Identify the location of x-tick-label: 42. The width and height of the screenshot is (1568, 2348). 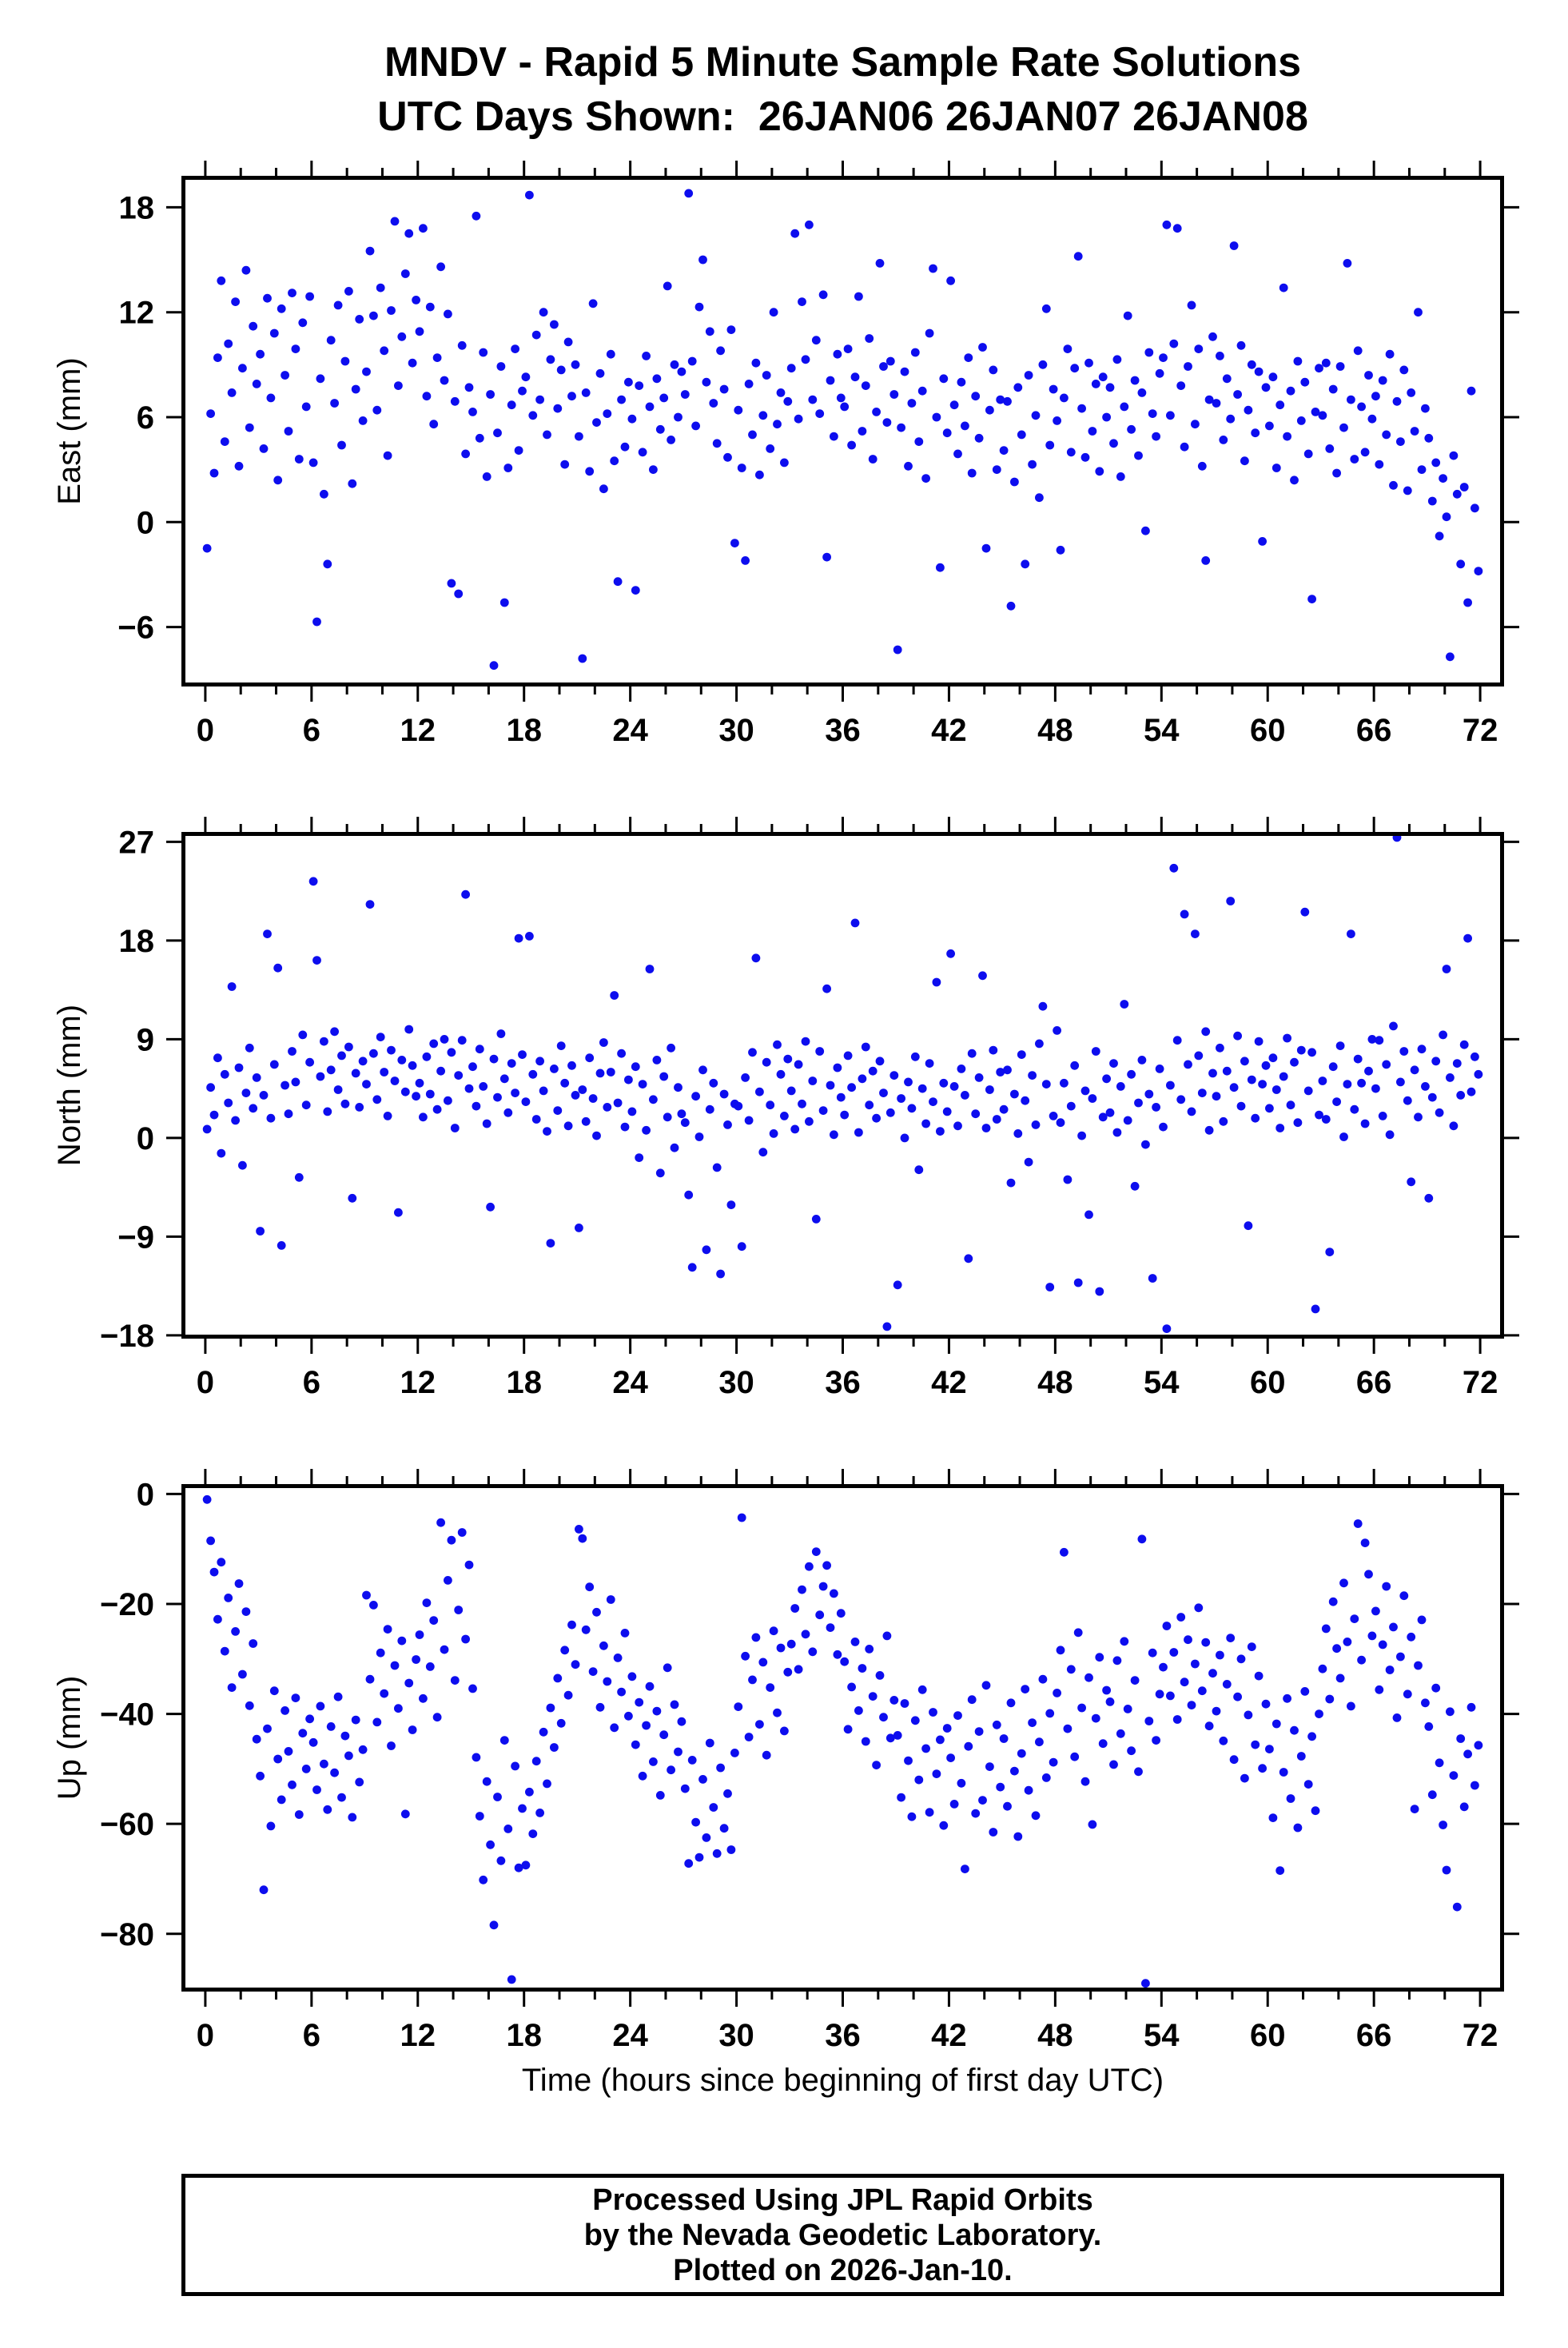
(949, 2035).